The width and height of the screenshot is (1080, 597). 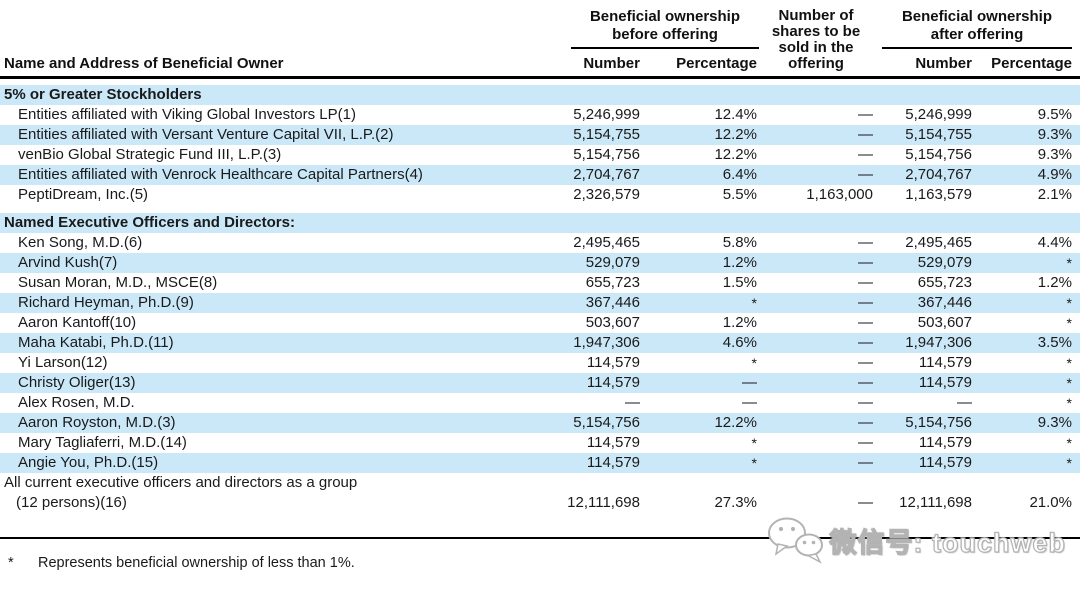 What do you see at coordinates (735, 134) in the screenshot?
I see `value-cell: 12.2%` at bounding box center [735, 134].